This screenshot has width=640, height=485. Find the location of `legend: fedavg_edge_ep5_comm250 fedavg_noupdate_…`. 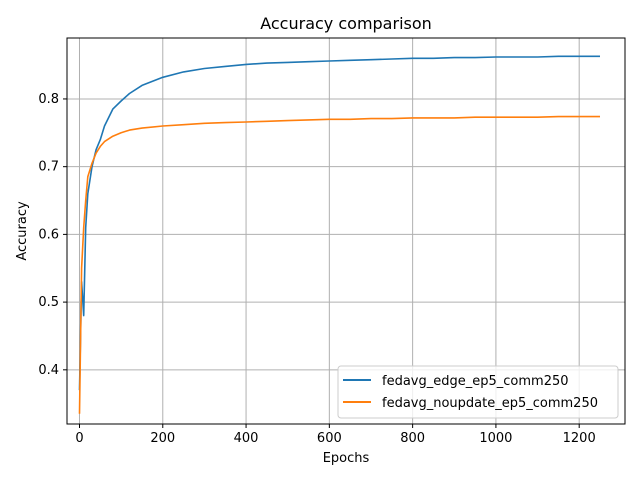

legend: fedavg_edge_ep5_comm250 fedavg_noupdate_… is located at coordinates (478, 392).